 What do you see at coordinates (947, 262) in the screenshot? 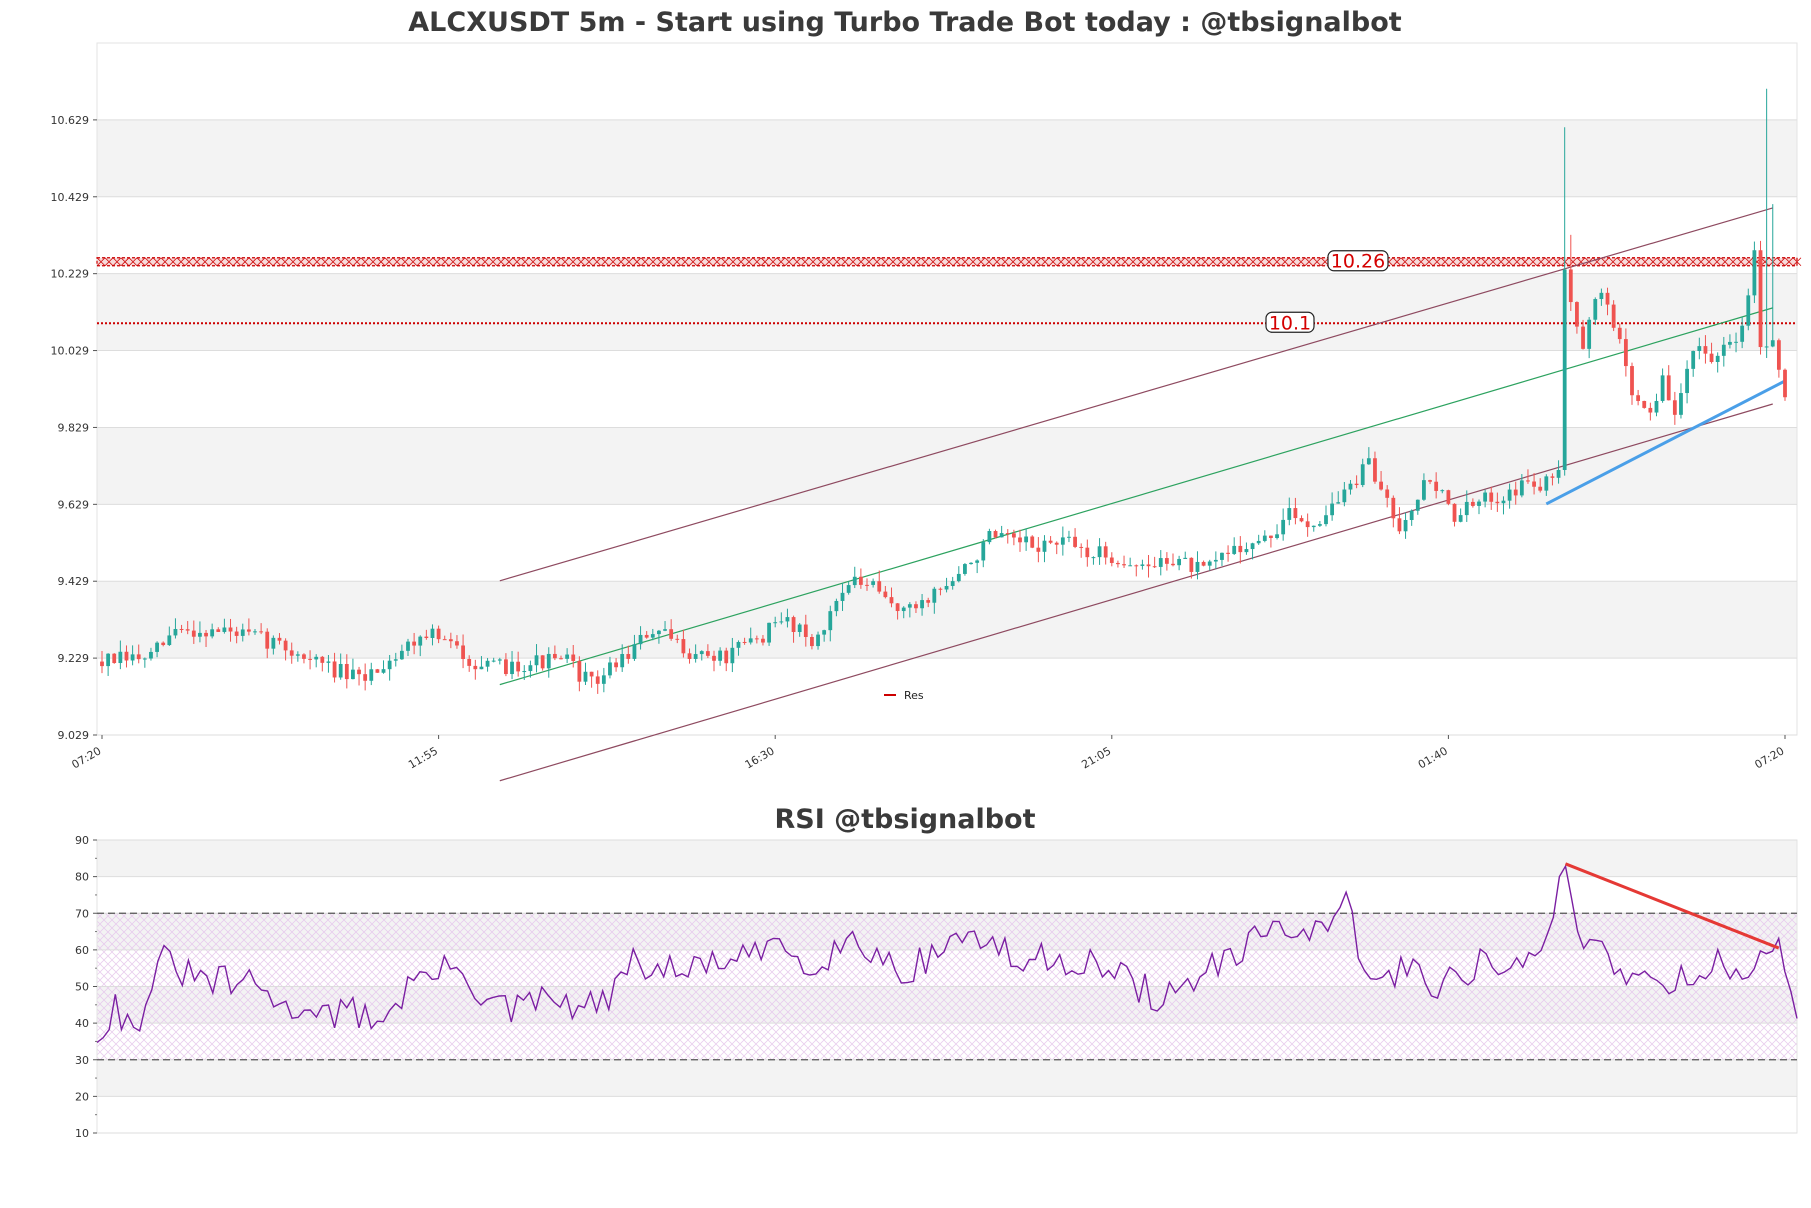
I see `resistance-zone-band` at bounding box center [947, 262].